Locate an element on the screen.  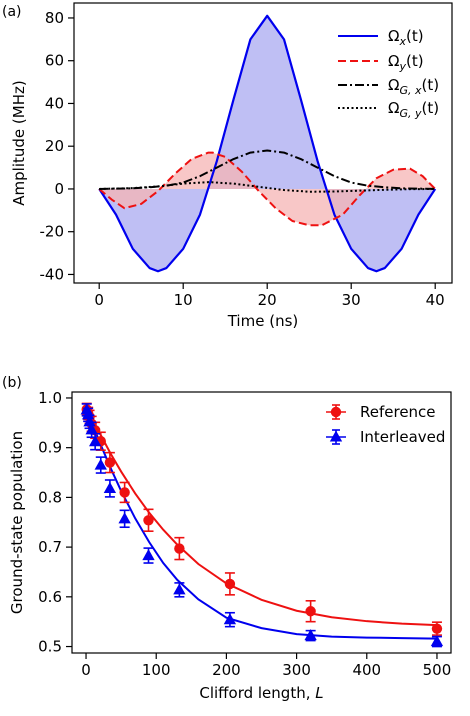
x-axis-title-text: Clifford length, is located at coordinates (257, 693).